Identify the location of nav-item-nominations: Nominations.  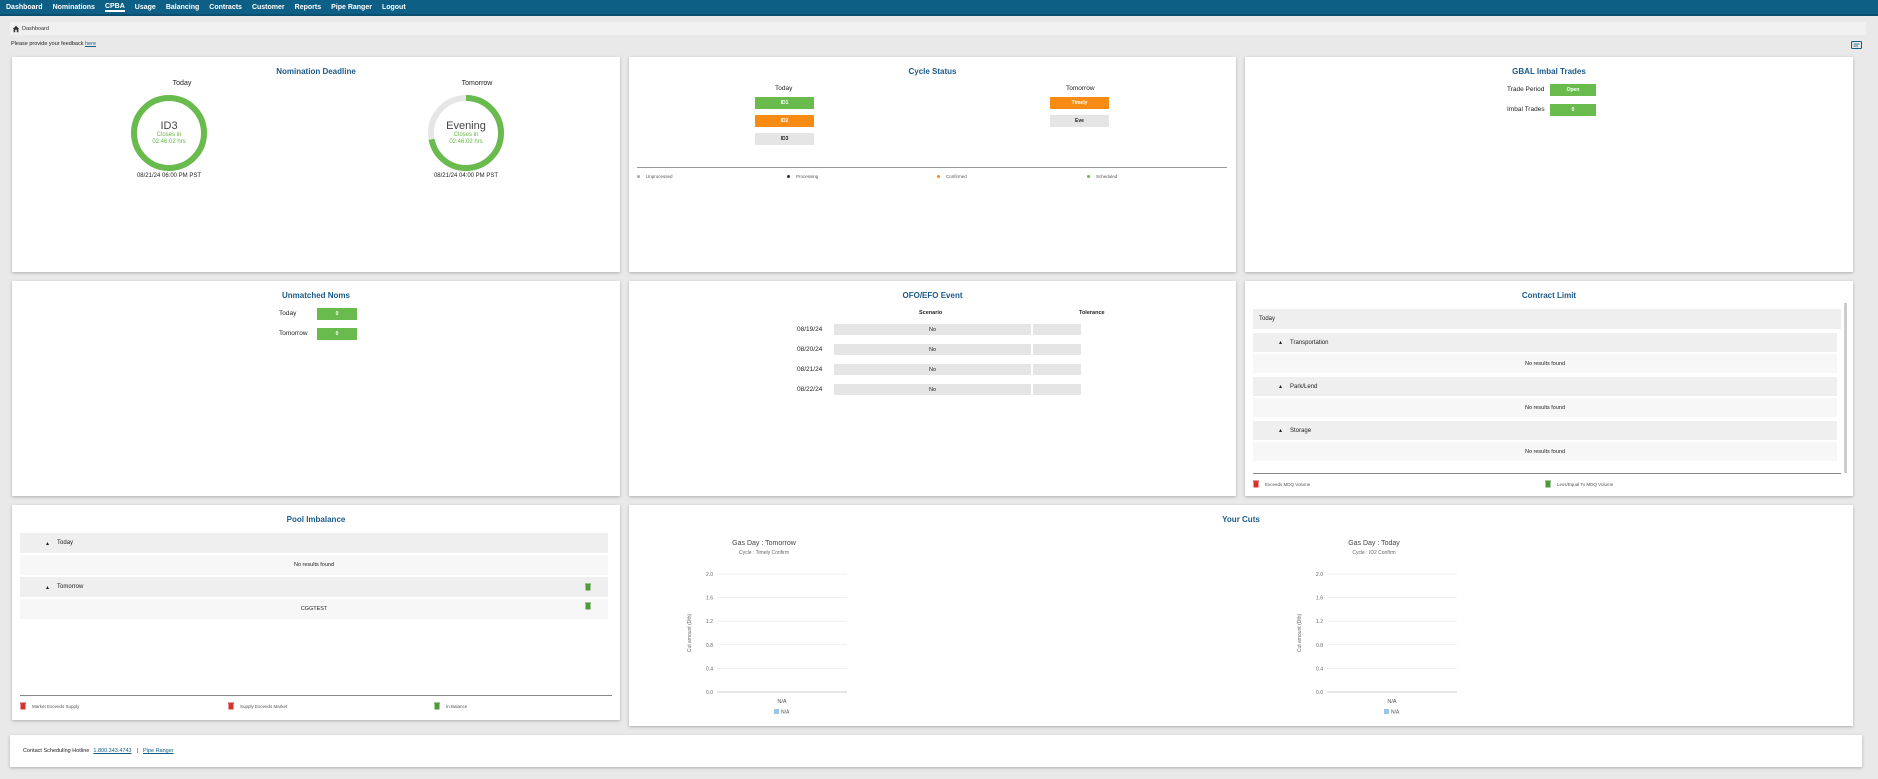
(73, 7).